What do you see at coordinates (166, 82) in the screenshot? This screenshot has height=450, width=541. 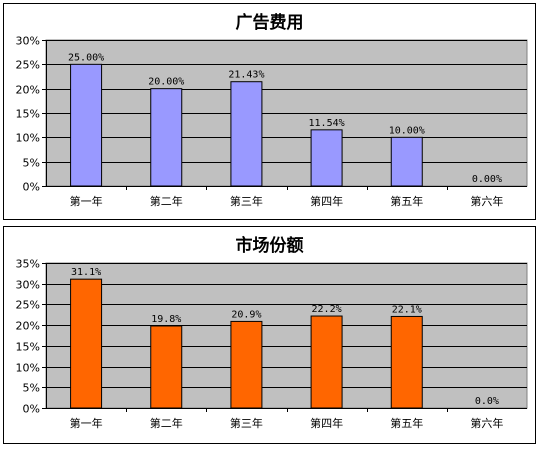 I see `data-label: 20.00%` at bounding box center [166, 82].